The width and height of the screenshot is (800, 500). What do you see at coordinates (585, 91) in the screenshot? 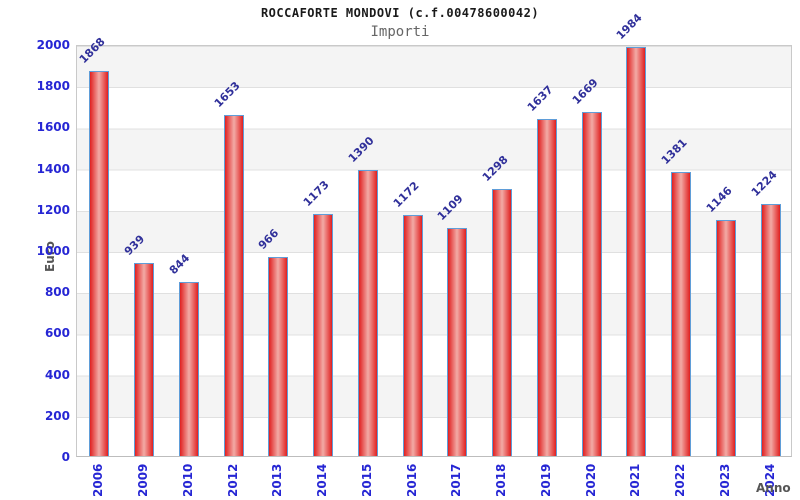
I see `bar-value-label: 1669` at bounding box center [585, 91].